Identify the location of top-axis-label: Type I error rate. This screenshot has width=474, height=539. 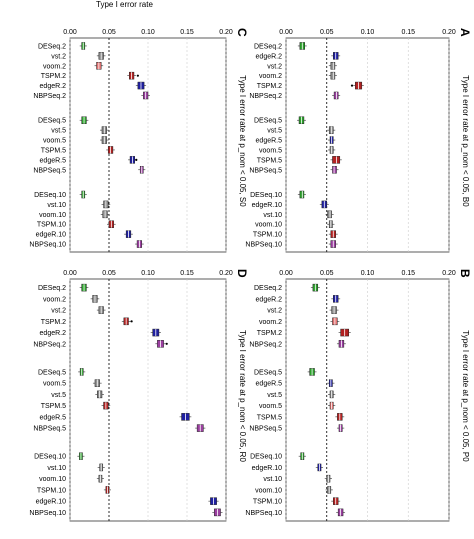
(124, 4).